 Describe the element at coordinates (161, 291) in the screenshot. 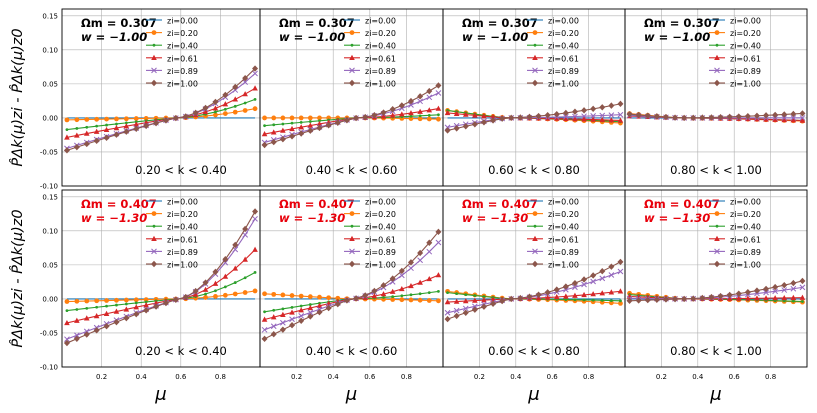

I see `series-line-zi=0.40` at that location.